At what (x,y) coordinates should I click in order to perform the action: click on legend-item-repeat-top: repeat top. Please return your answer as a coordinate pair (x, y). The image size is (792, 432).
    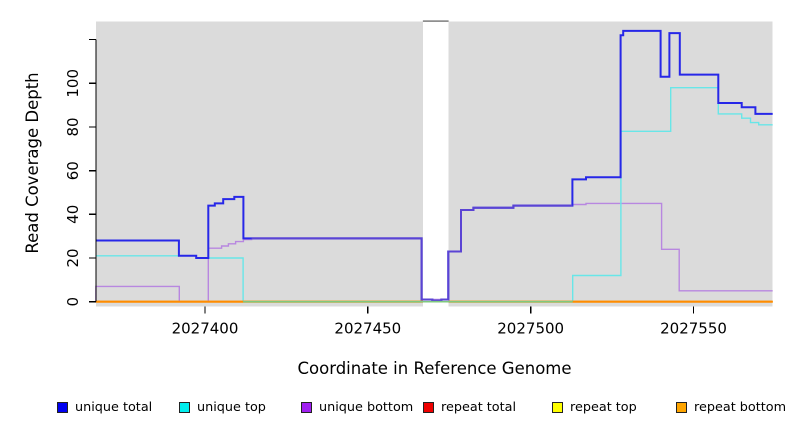
    Looking at the image, I should click on (594, 407).